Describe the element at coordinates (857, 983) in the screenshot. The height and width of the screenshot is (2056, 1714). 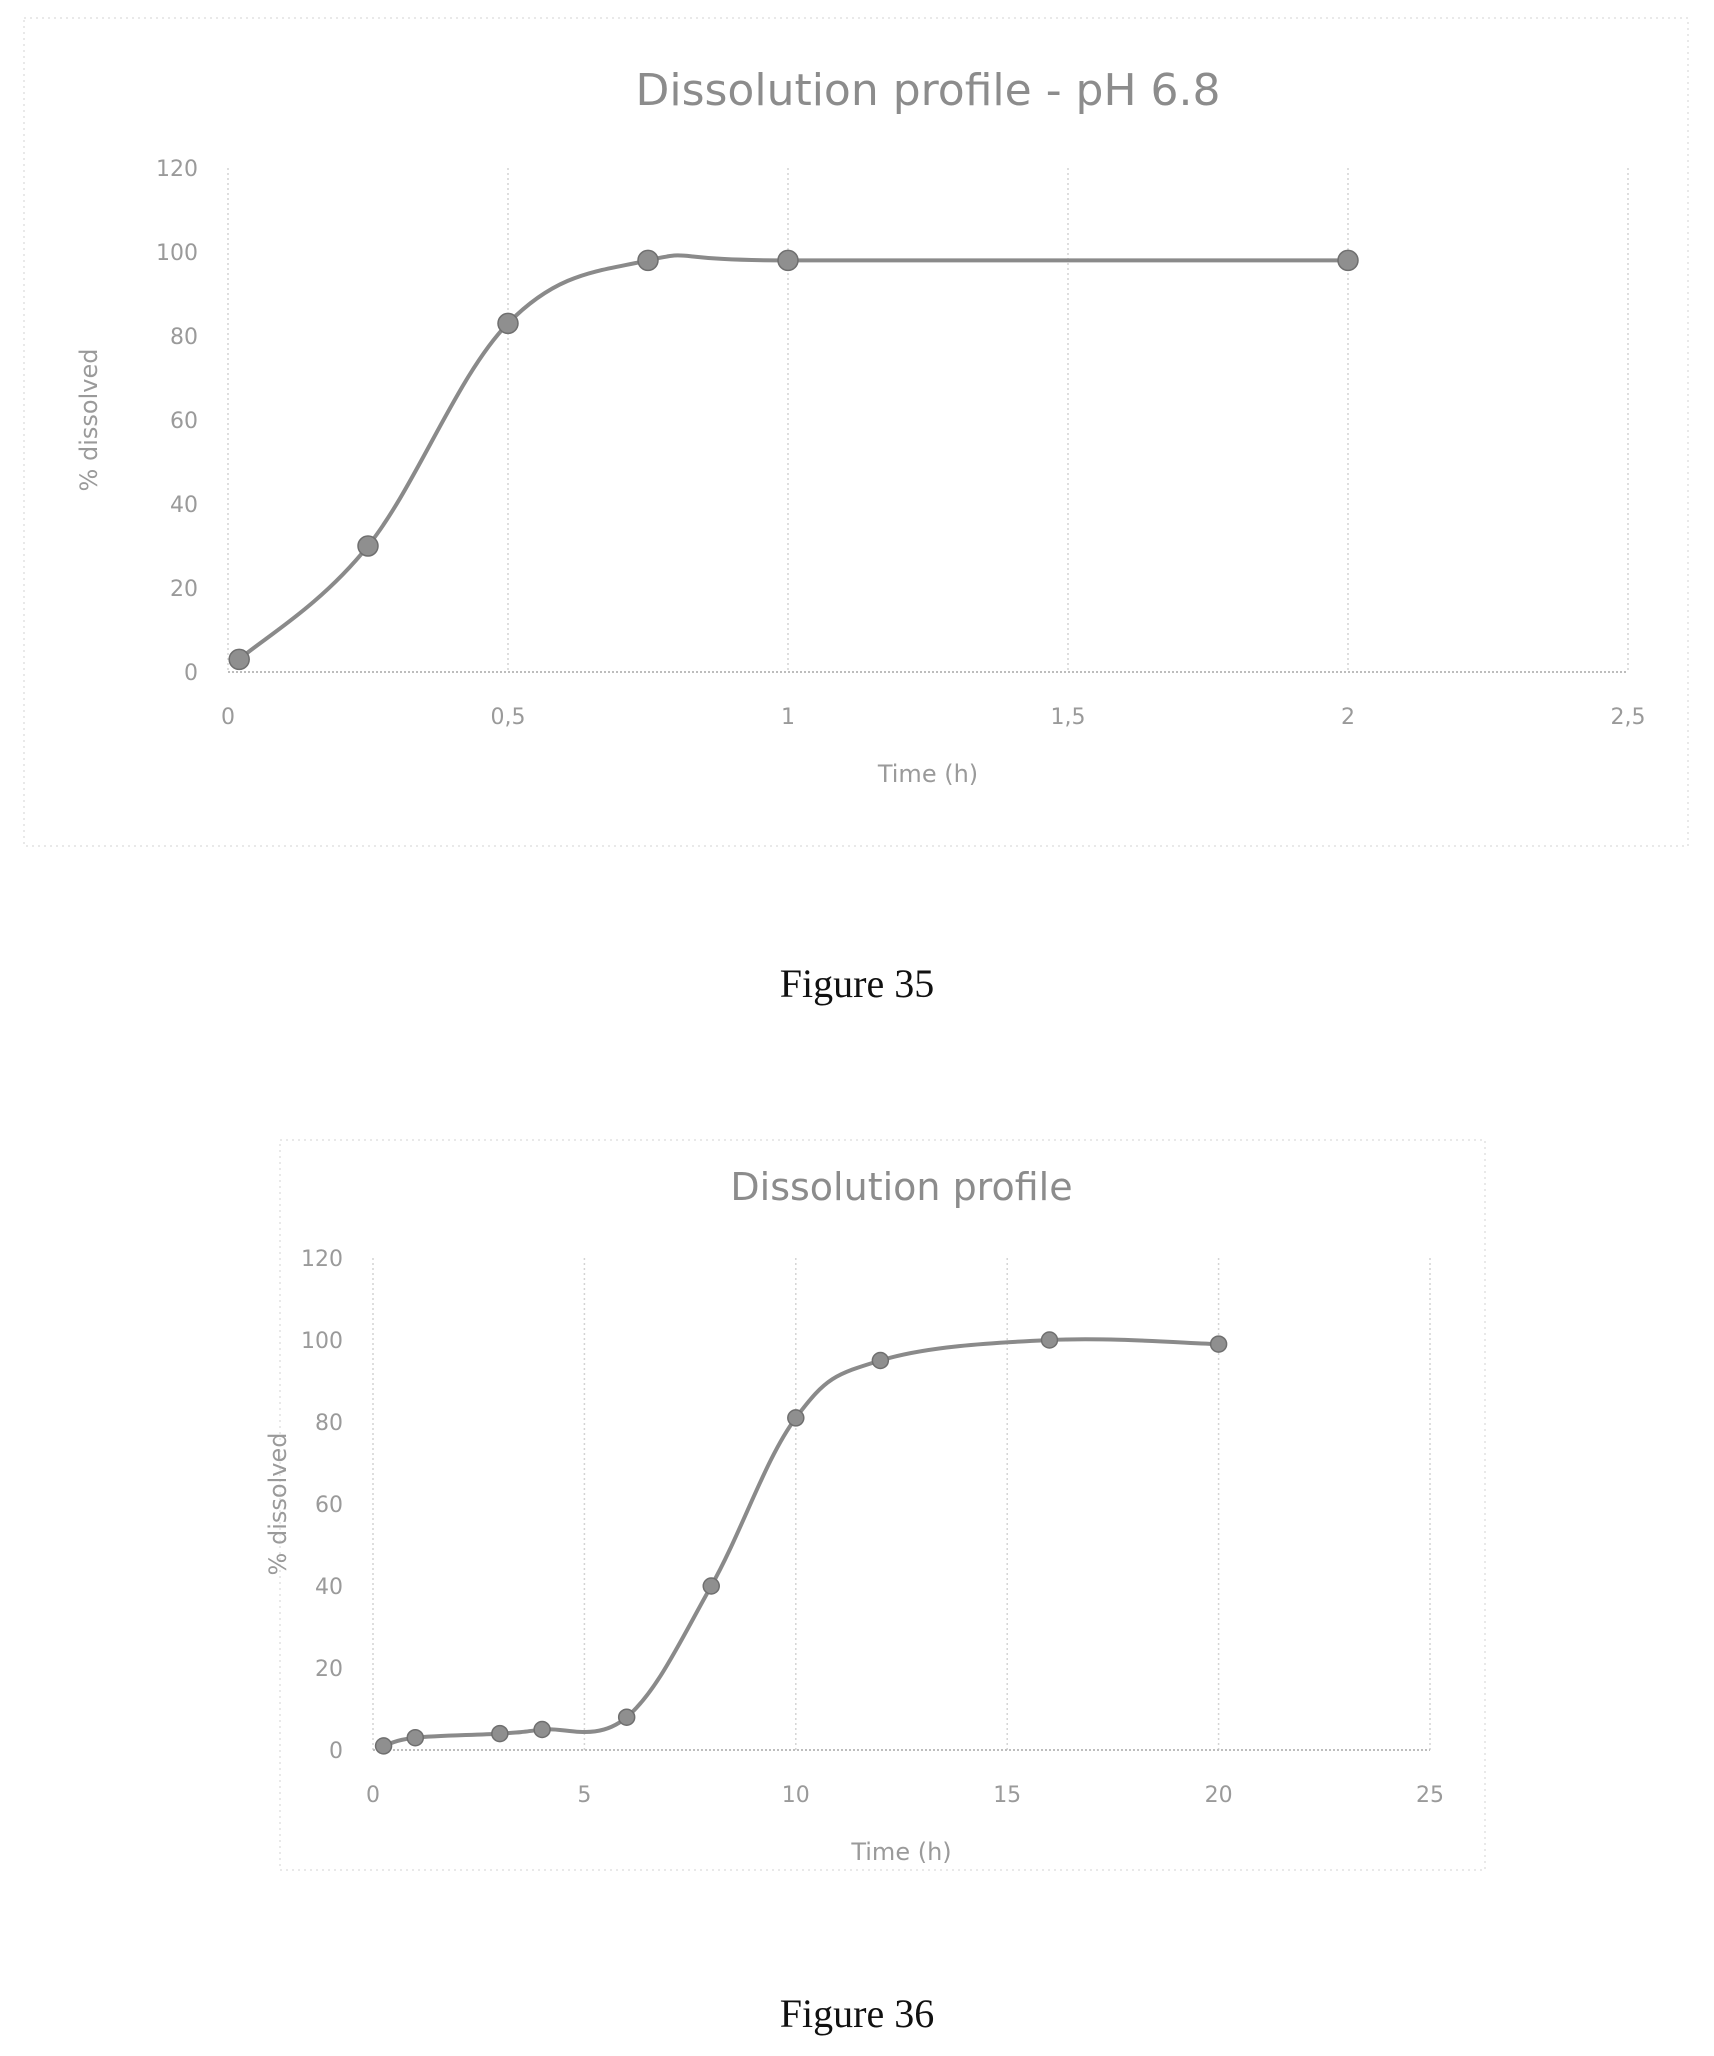
I see `figure-35-caption: Figure 35` at that location.